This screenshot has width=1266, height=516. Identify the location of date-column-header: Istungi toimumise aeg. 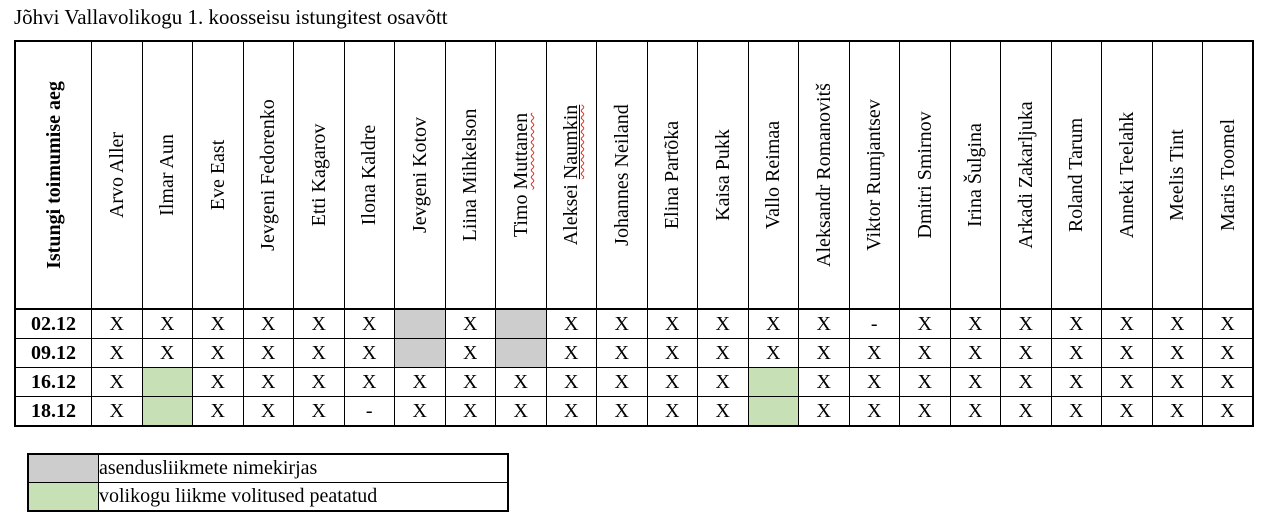
(53, 175).